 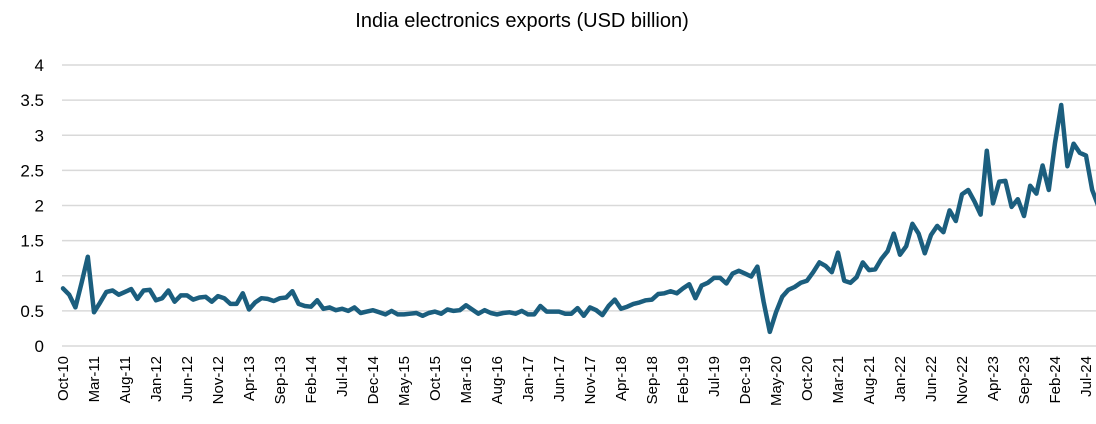 What do you see at coordinates (39, 135) in the screenshot?
I see `y-tick-label: 3` at bounding box center [39, 135].